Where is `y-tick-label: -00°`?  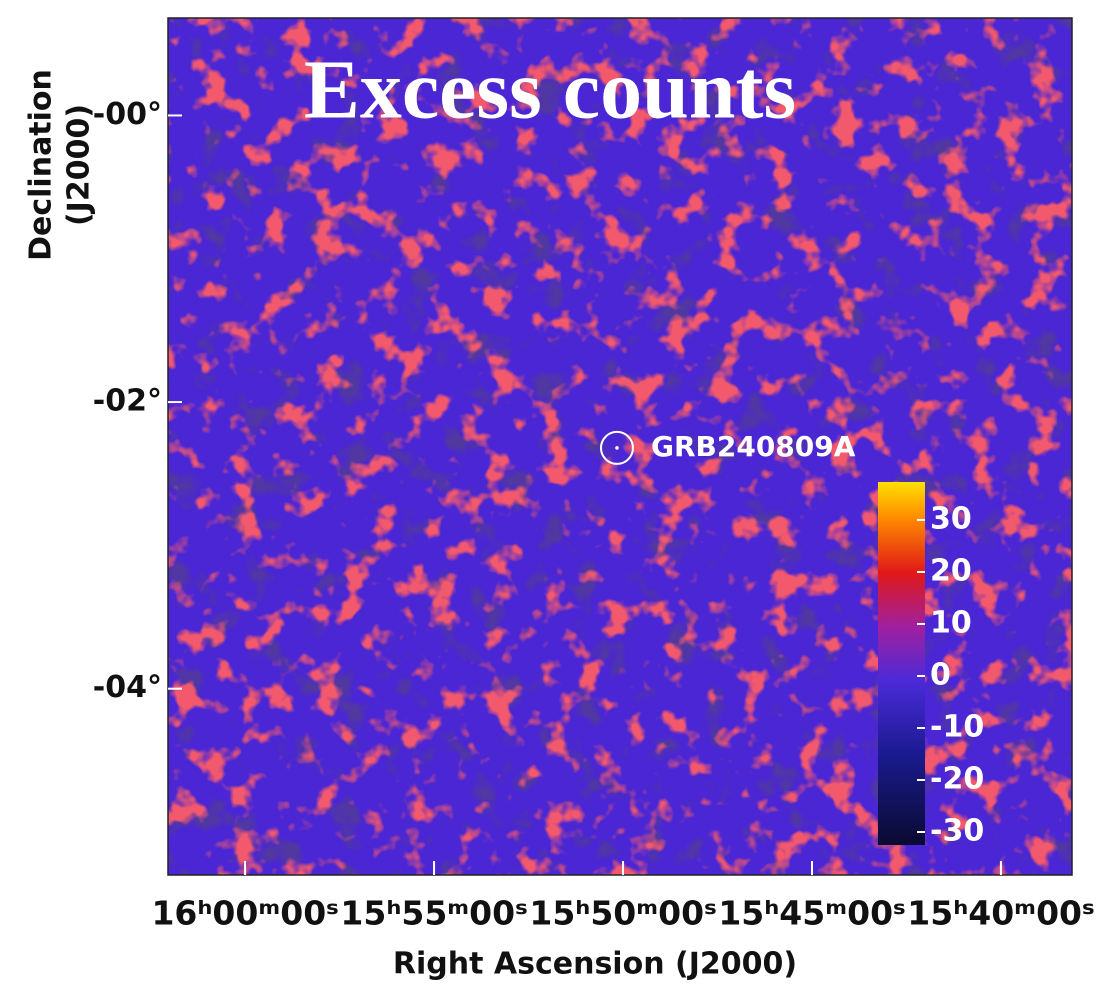
y-tick-label: -00° is located at coordinates (127, 114).